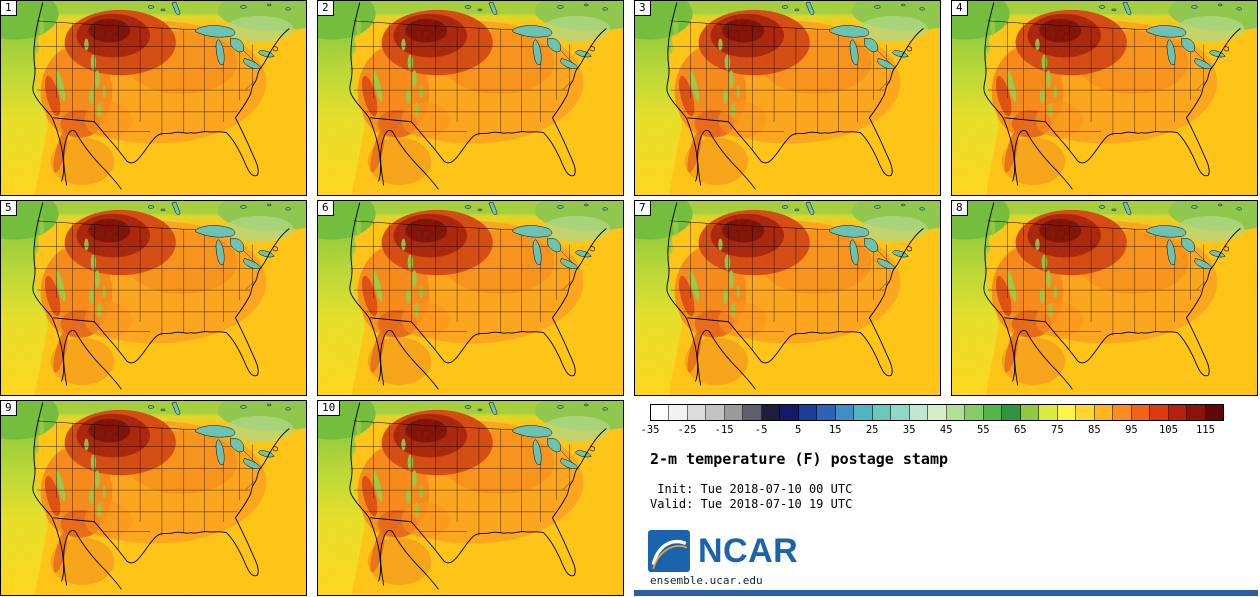 The height and width of the screenshot is (597, 1260). I want to click on valid-time-label: Valid: Tue 2018-07-10 19 UTC, so click(751, 504).